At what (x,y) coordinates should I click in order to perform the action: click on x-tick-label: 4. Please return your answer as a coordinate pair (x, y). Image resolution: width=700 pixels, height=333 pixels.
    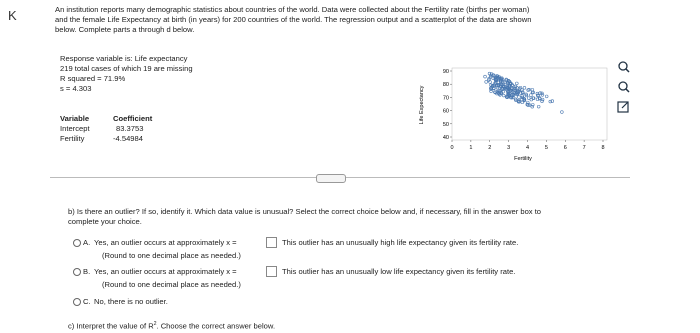
    Looking at the image, I should click on (527, 148).